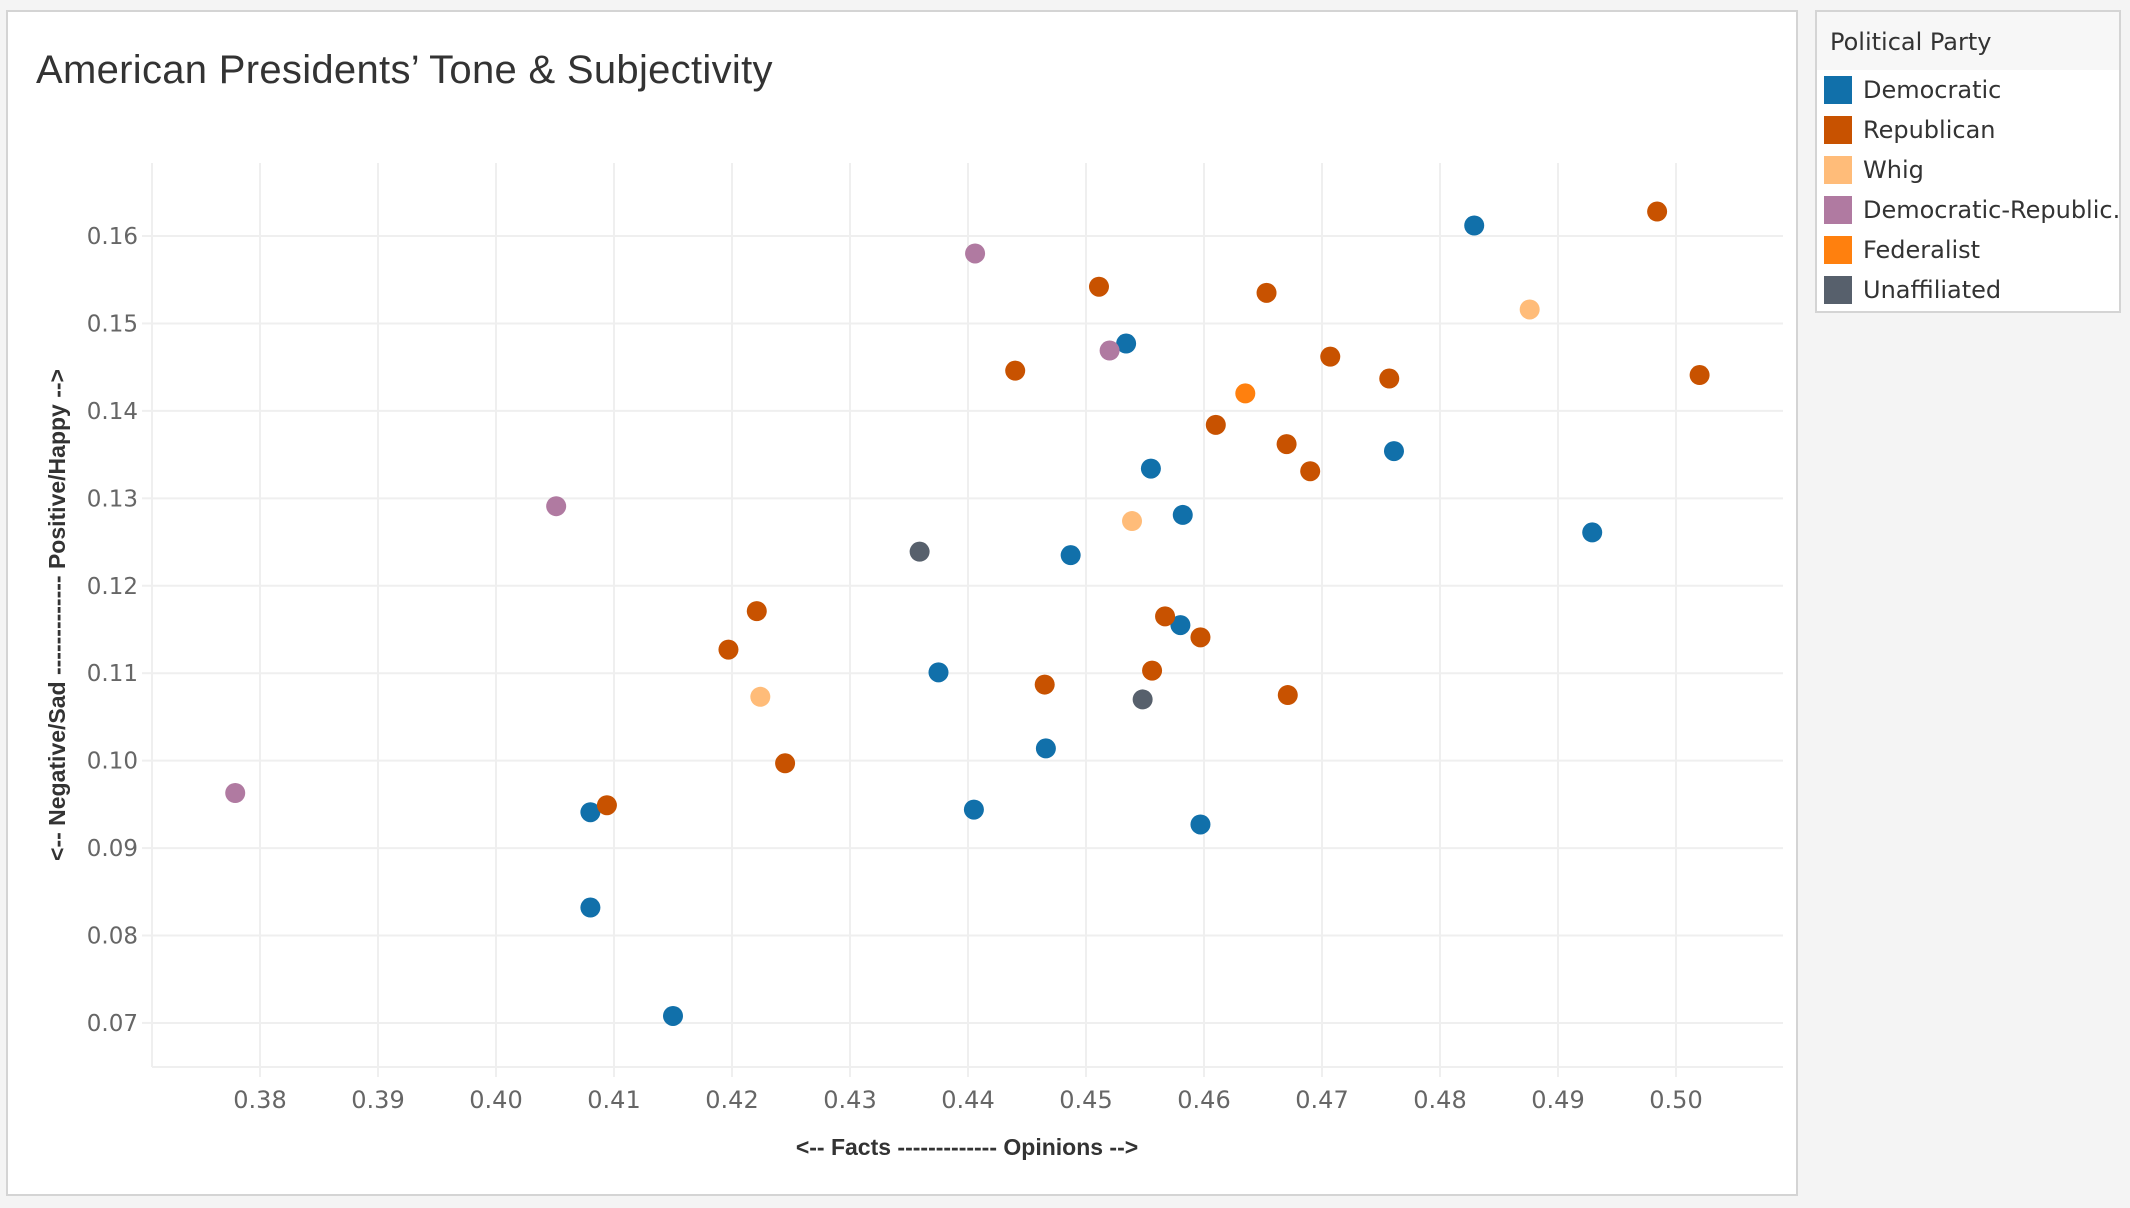 The image size is (2130, 1208). Describe the element at coordinates (1245, 393) in the screenshot. I see `data-point-federalist` at that location.